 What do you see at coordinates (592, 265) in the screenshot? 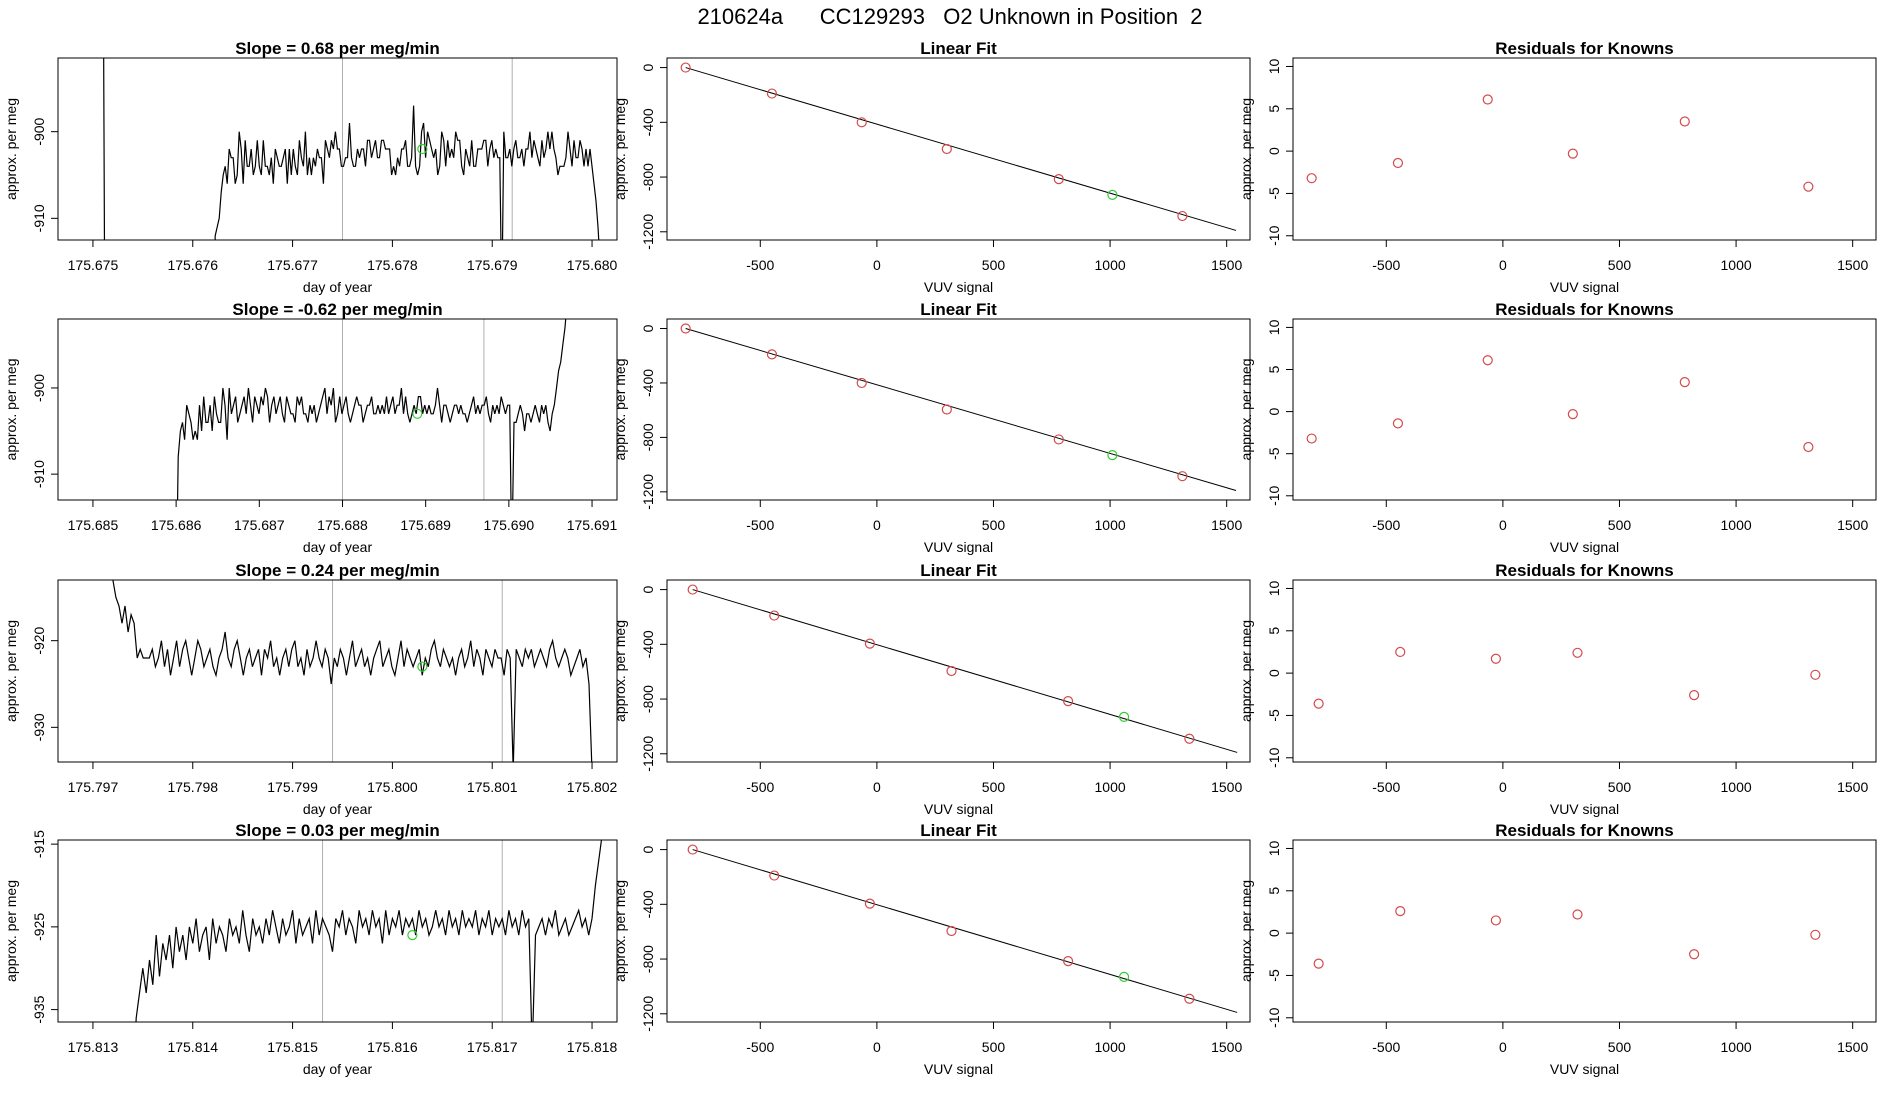
I see `x-tick-label: 175.680` at bounding box center [592, 265].